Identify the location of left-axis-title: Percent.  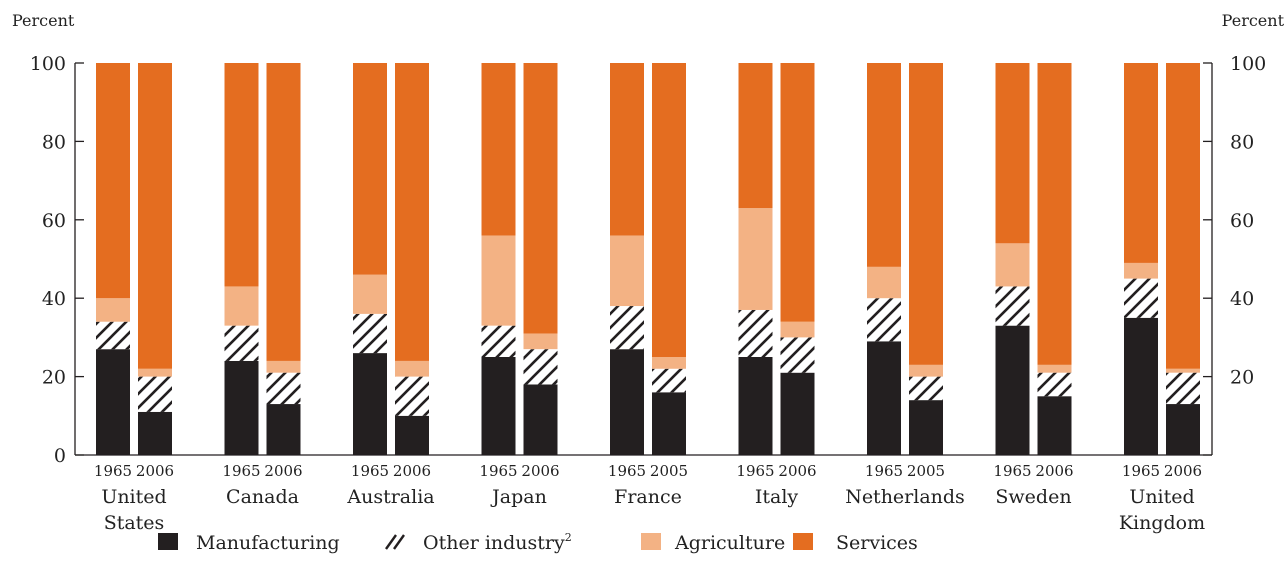
(43, 20).